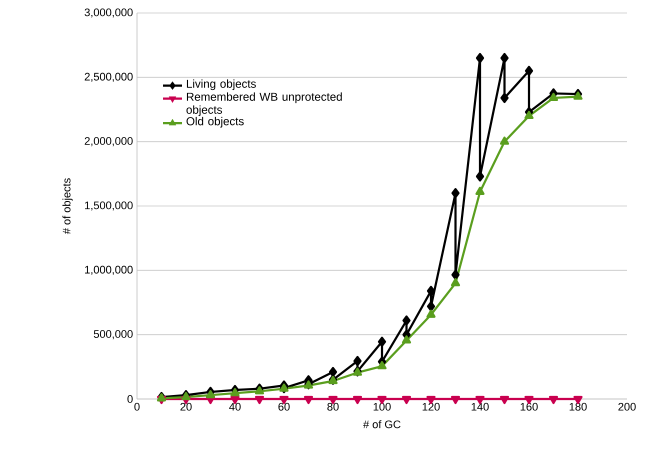  I want to click on y-tick-label: 500,000, so click(113, 335).